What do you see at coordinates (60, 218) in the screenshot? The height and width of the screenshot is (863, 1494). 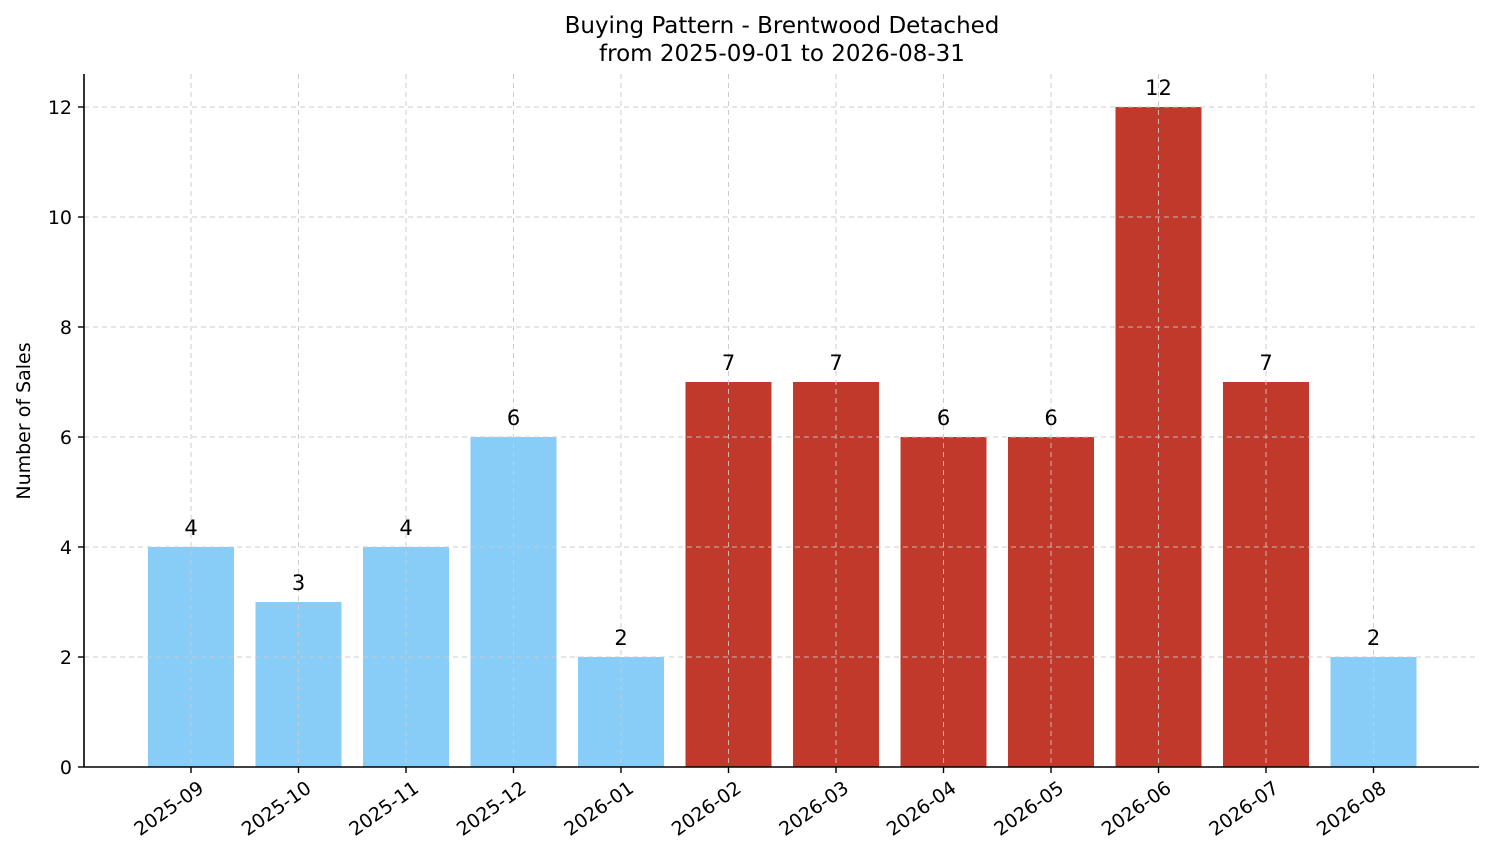 I see `y-tick-label: 10` at bounding box center [60, 218].